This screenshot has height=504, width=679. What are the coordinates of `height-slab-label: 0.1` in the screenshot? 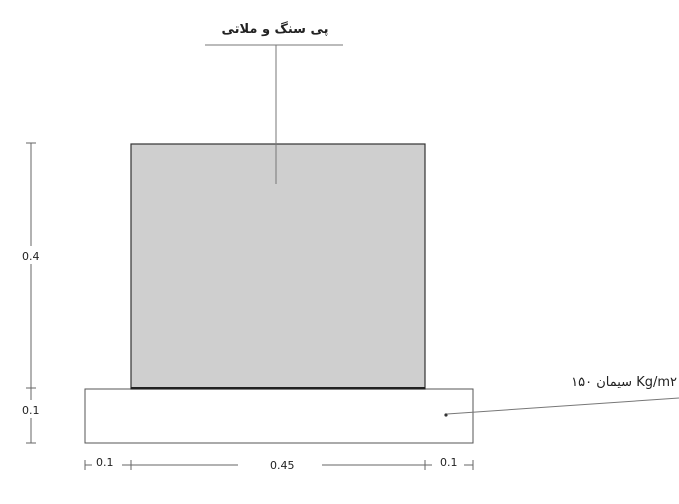 It's located at (31, 410).